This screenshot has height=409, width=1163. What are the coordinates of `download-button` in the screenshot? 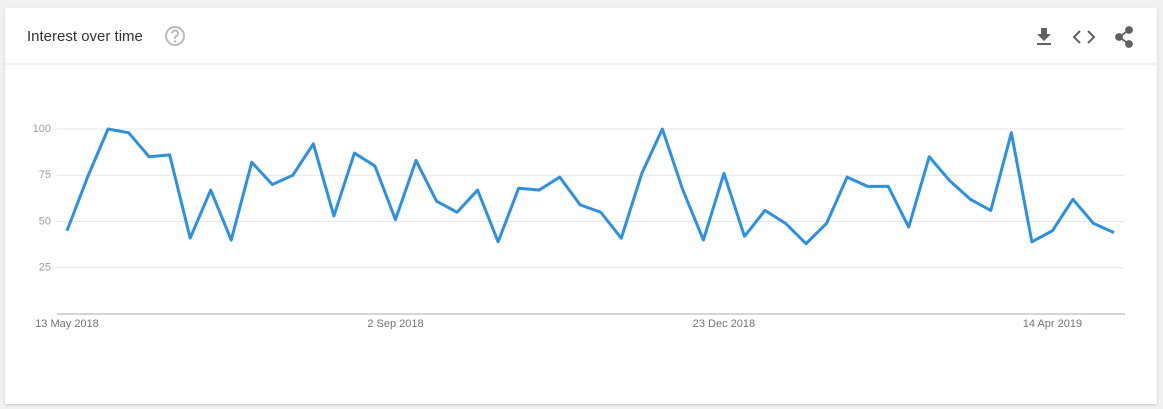 It's located at (1044, 36).